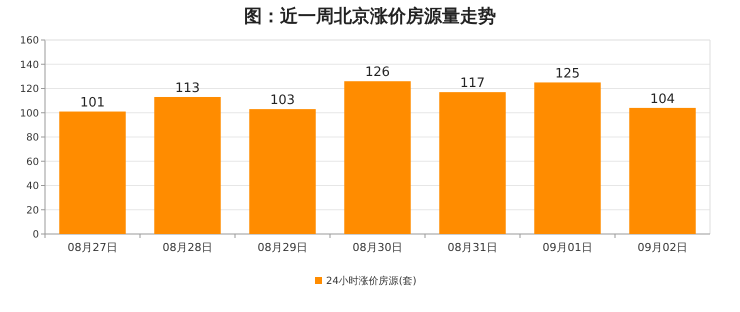 The height and width of the screenshot is (312, 740). I want to click on x-tick-label: 08月30日, so click(377, 247).